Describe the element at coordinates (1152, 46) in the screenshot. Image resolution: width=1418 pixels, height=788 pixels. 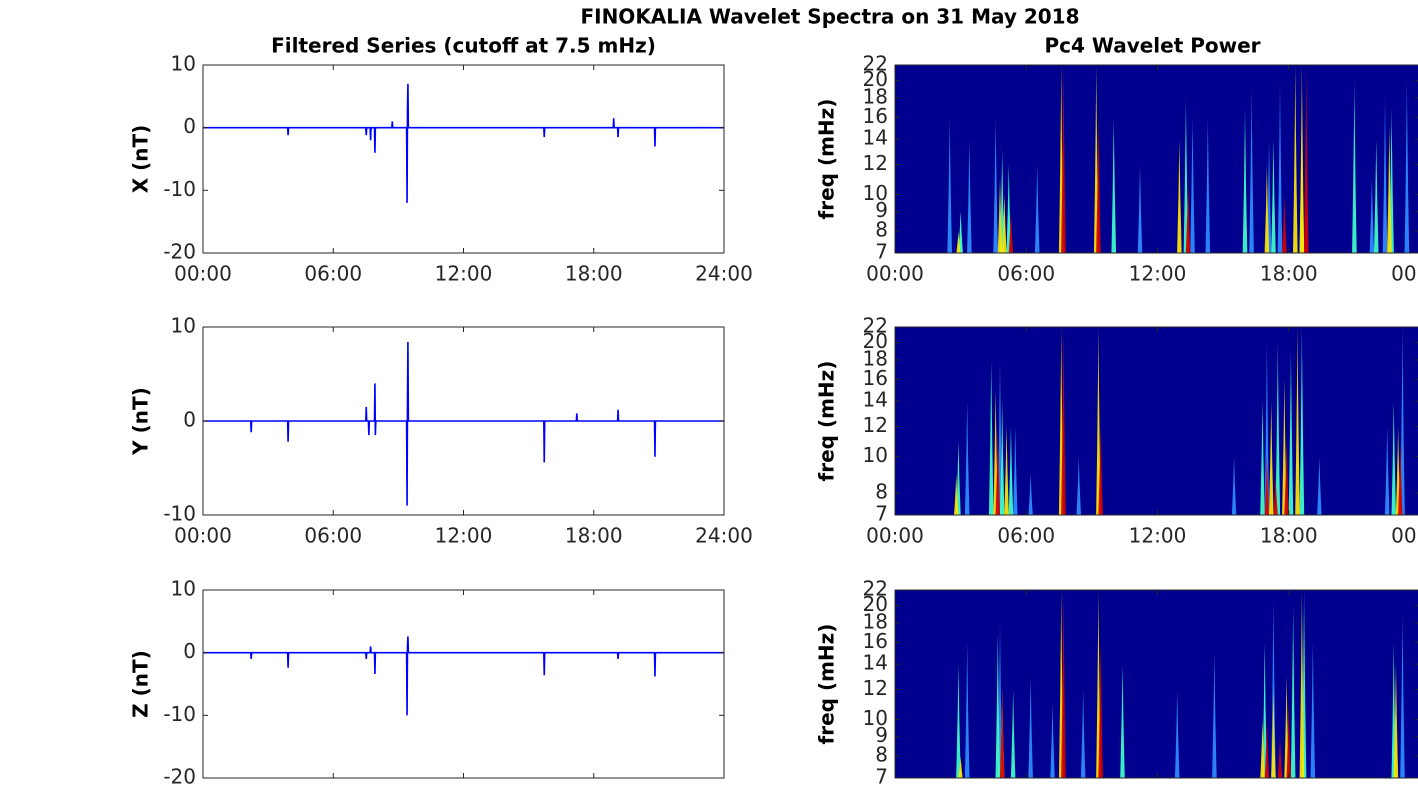
I see `panel-title: Pc4 Wavelet Power` at that location.